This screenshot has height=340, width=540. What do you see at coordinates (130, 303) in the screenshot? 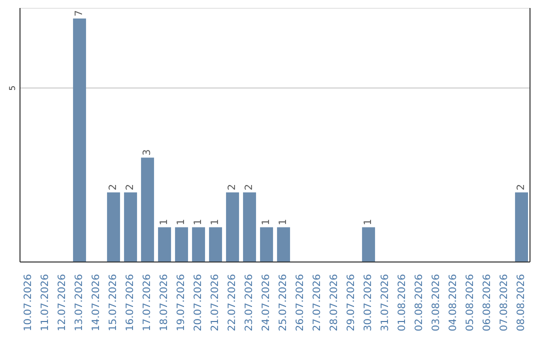
I see `x-tick-label: 16.07.2026` at bounding box center [130, 303].